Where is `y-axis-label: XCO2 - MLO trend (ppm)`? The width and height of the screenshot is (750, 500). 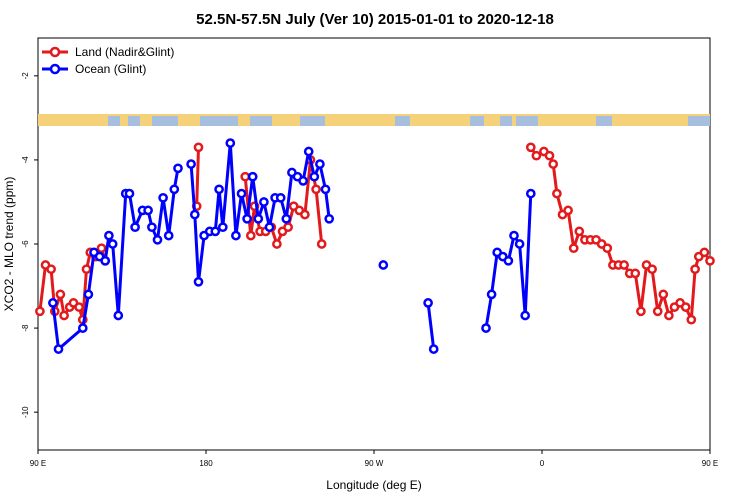
y-axis-label: XCO2 - MLO trend (ppm) is located at coordinates (9, 244).